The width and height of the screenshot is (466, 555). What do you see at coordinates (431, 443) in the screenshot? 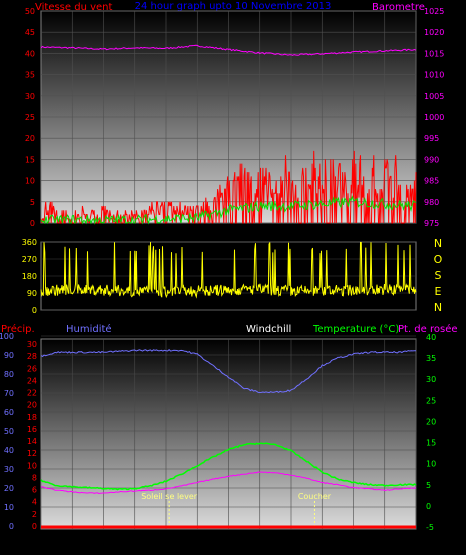
I see `temperature-tick-label: 15` at bounding box center [431, 443].